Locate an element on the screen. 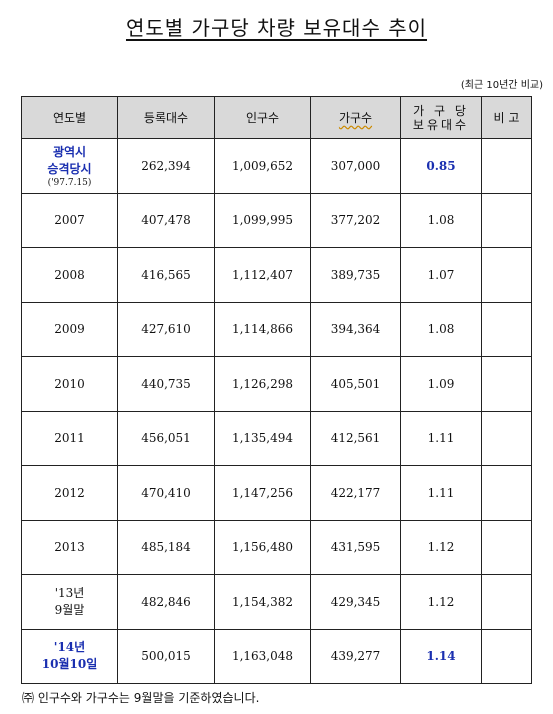 This screenshot has width=553, height=714. households-cell: 377,202 is located at coordinates (355, 220).